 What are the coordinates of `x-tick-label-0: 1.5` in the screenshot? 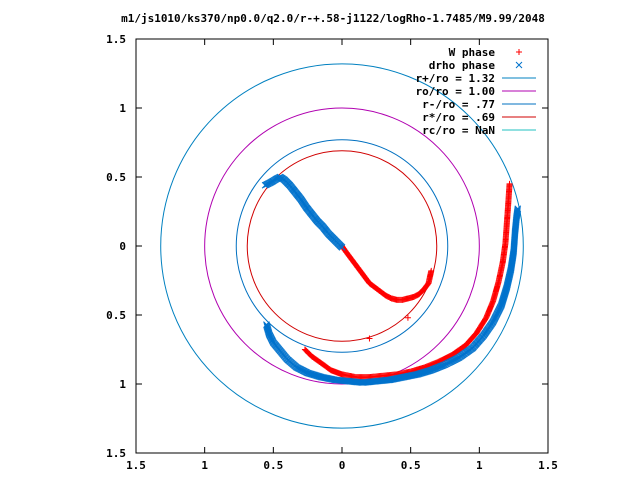 It's located at (136, 465).